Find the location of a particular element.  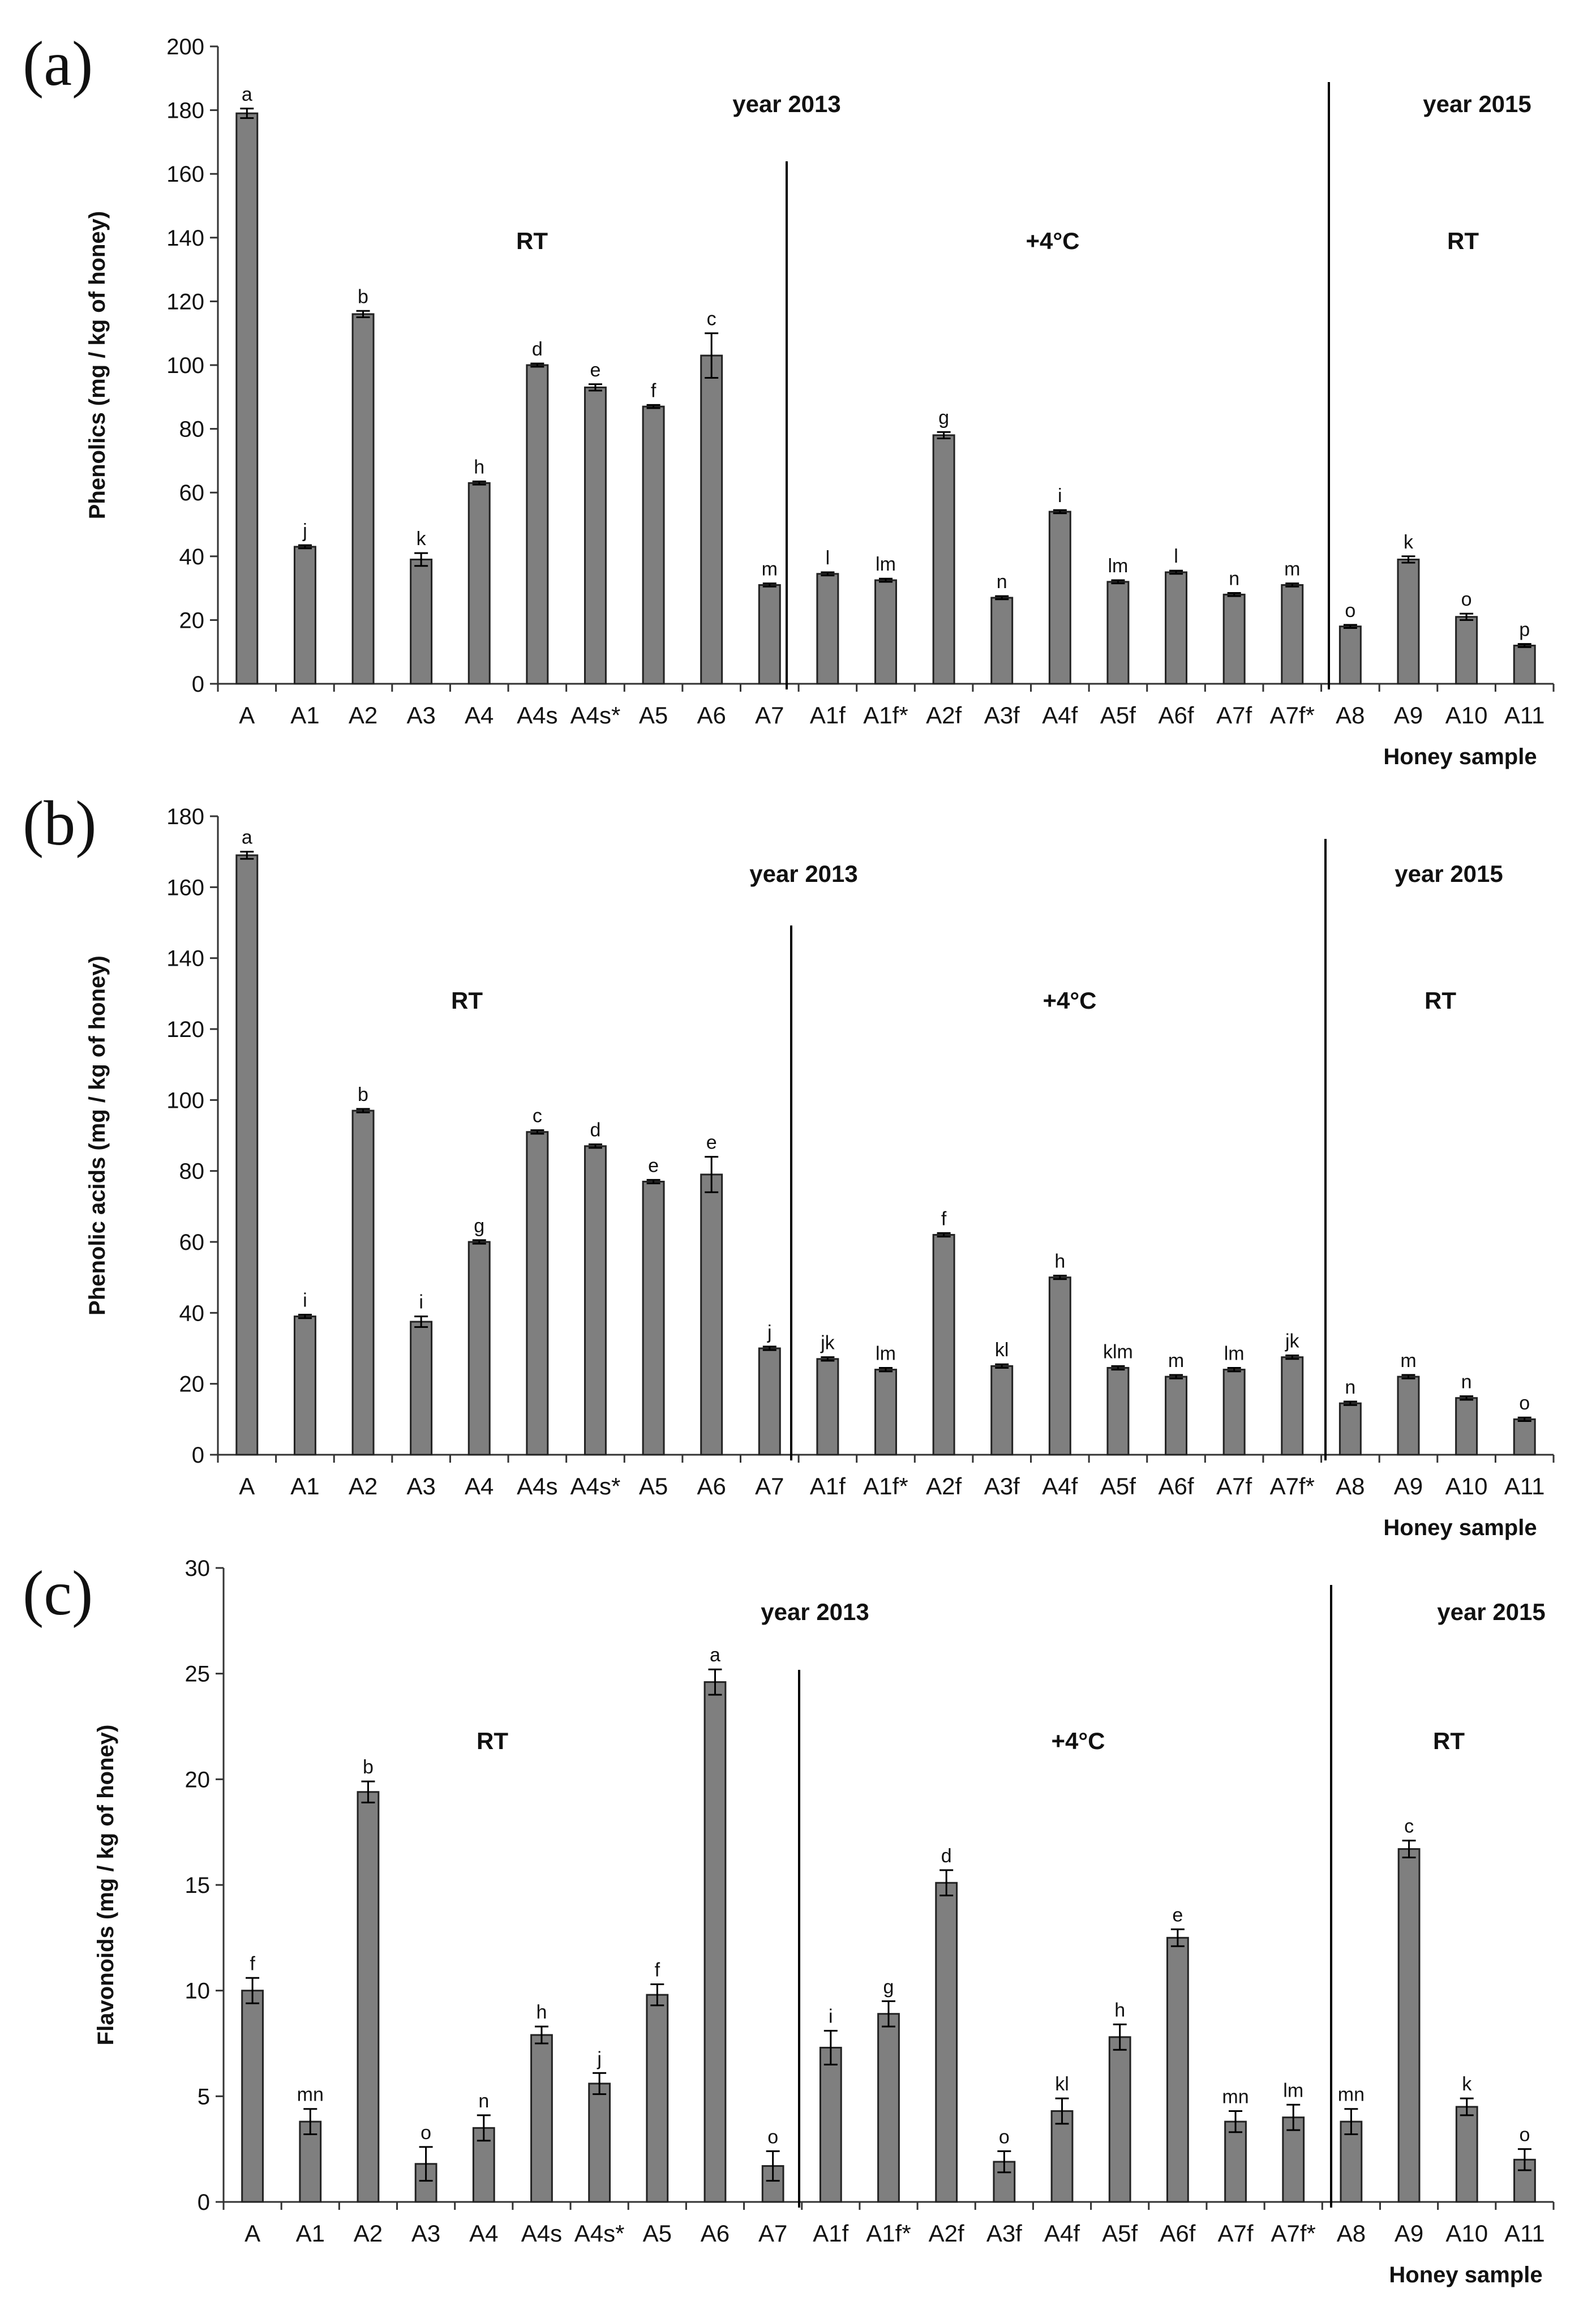

significance-letter: h is located at coordinates (542, 2012).